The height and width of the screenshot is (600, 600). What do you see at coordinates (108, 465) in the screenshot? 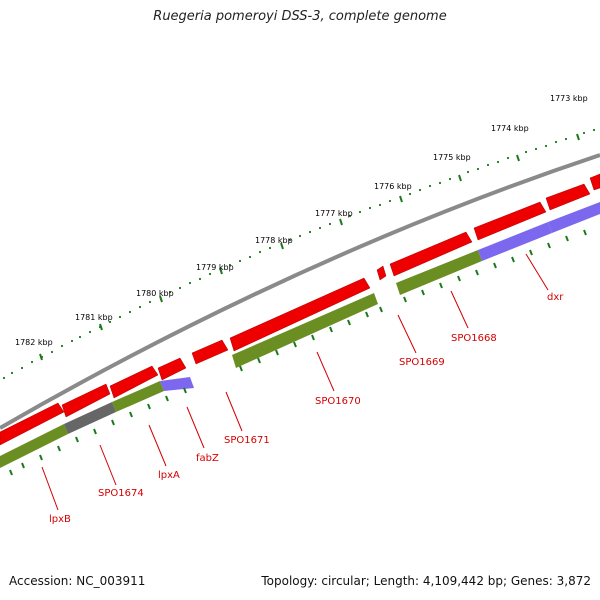
I see `leader-SPO1674` at bounding box center [108, 465].